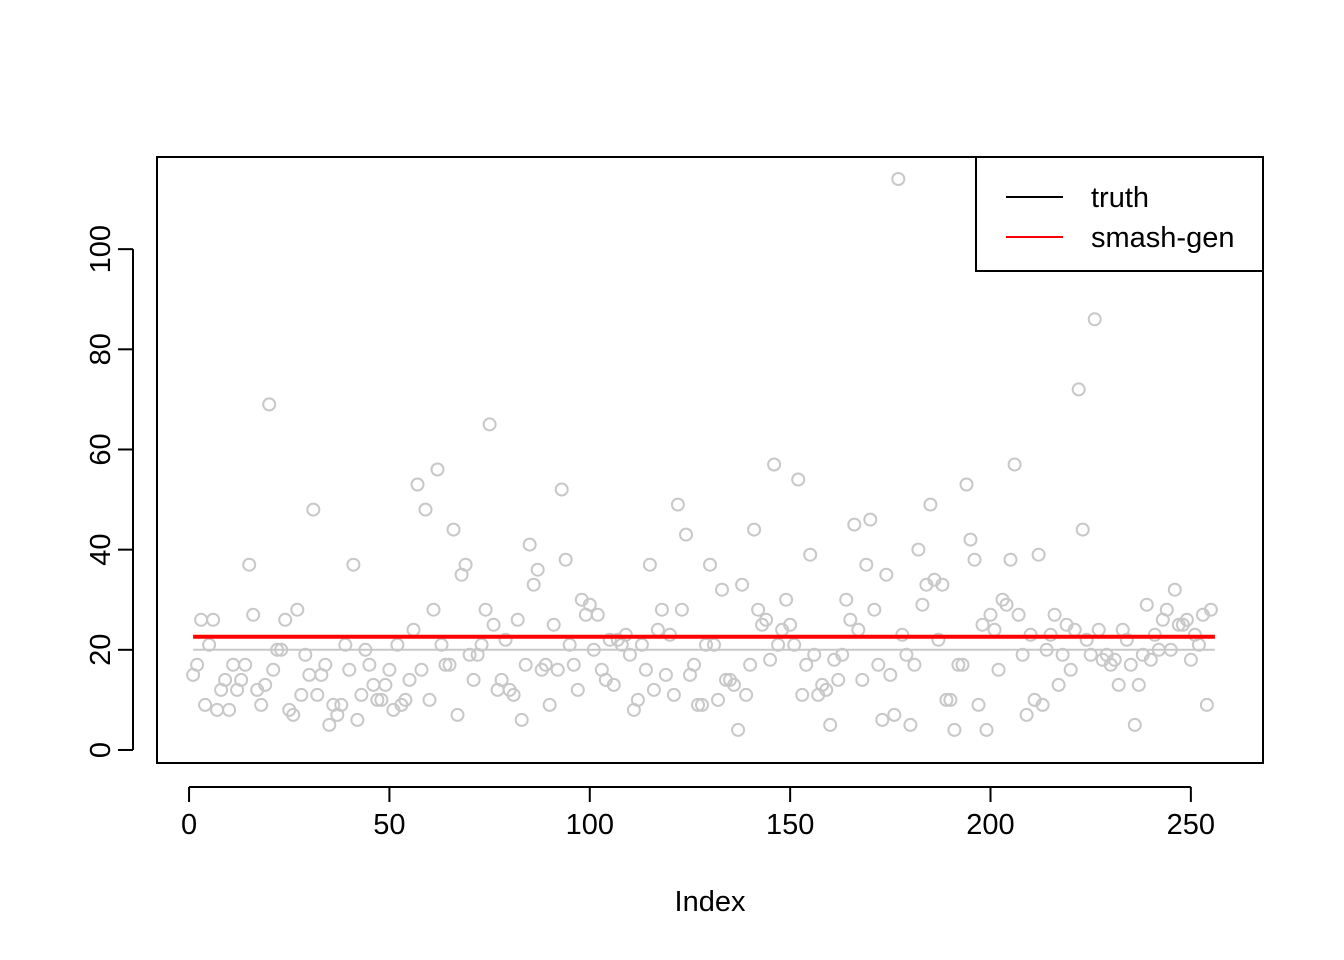 Image resolution: width=1344 pixels, height=960 pixels. What do you see at coordinates (101, 249) in the screenshot?
I see `y-tick-label: 100` at bounding box center [101, 249].